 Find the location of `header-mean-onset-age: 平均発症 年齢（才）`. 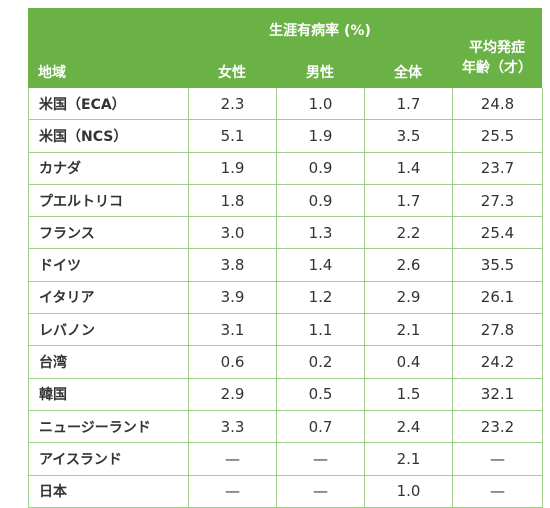

header-mean-onset-age: 平均発症 年齢（才） is located at coordinates (497, 58).